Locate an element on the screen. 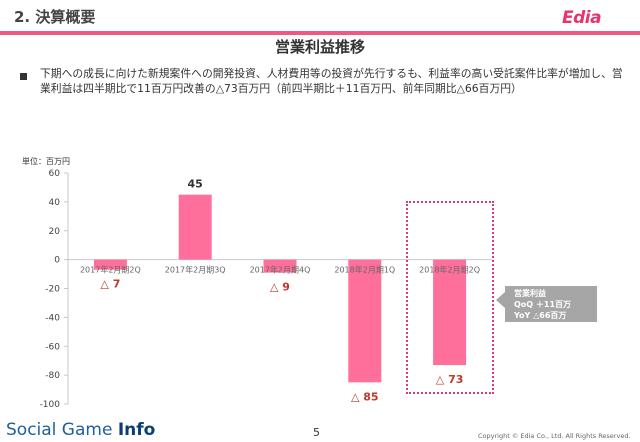 This screenshot has width=640, height=442. y-tick-label: 20 is located at coordinates (55, 232).